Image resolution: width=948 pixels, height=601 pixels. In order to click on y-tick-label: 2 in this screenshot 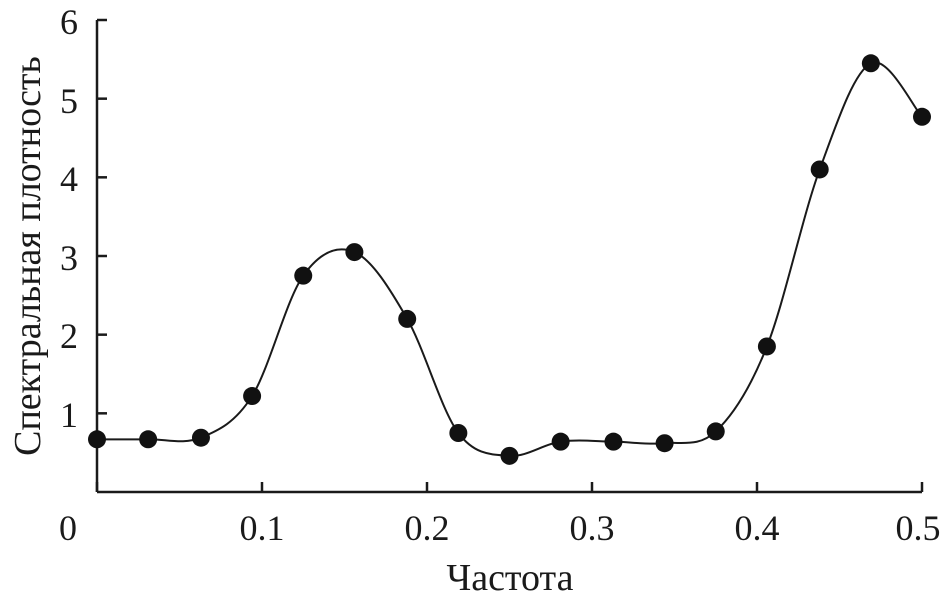, I will do `click(69, 336)`.